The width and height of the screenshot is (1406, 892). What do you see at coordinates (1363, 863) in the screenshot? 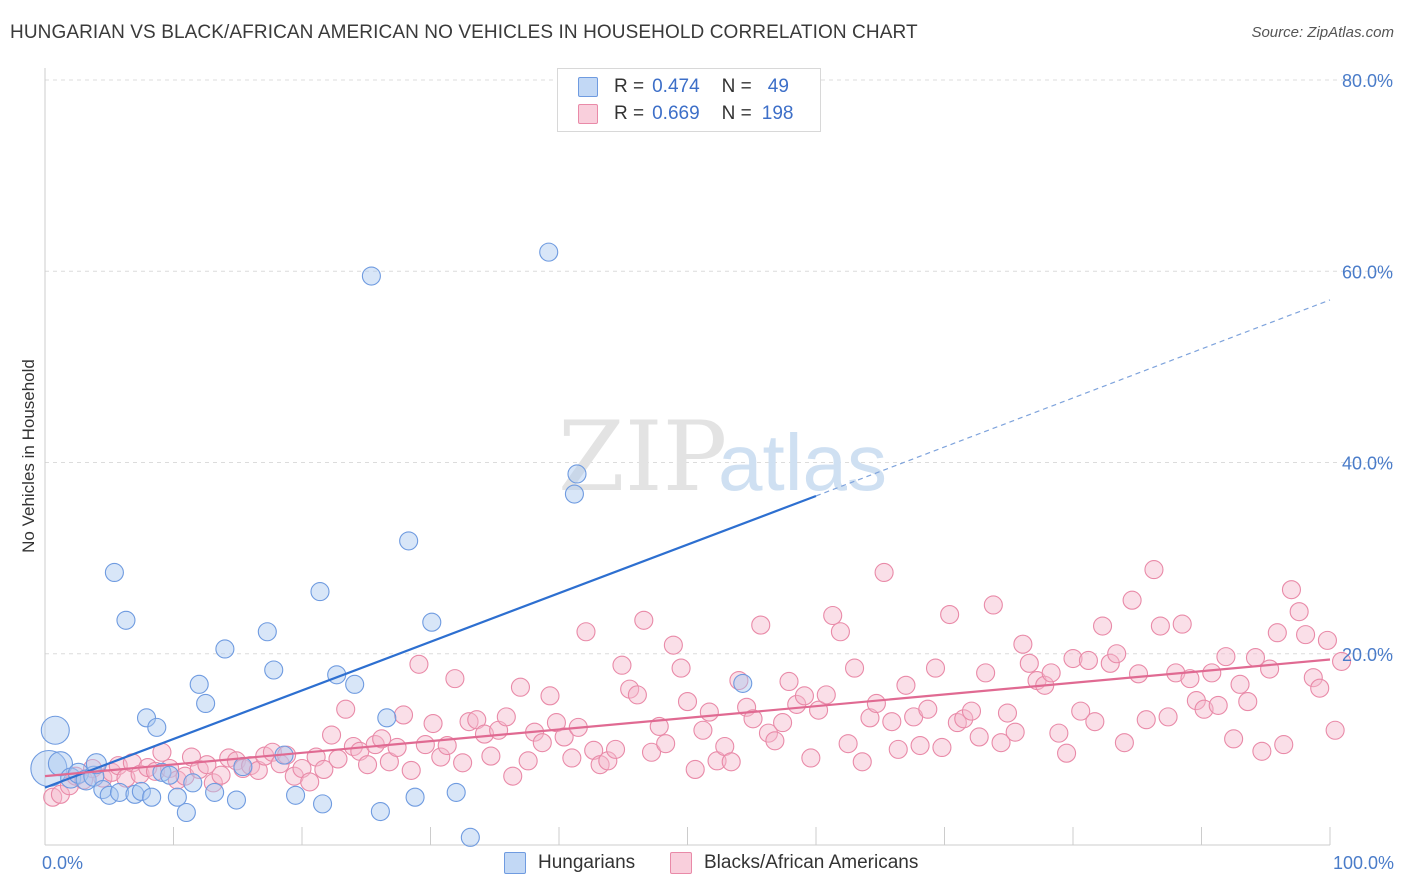
I see `x-tick-label: 100.0%` at bounding box center [1363, 863].